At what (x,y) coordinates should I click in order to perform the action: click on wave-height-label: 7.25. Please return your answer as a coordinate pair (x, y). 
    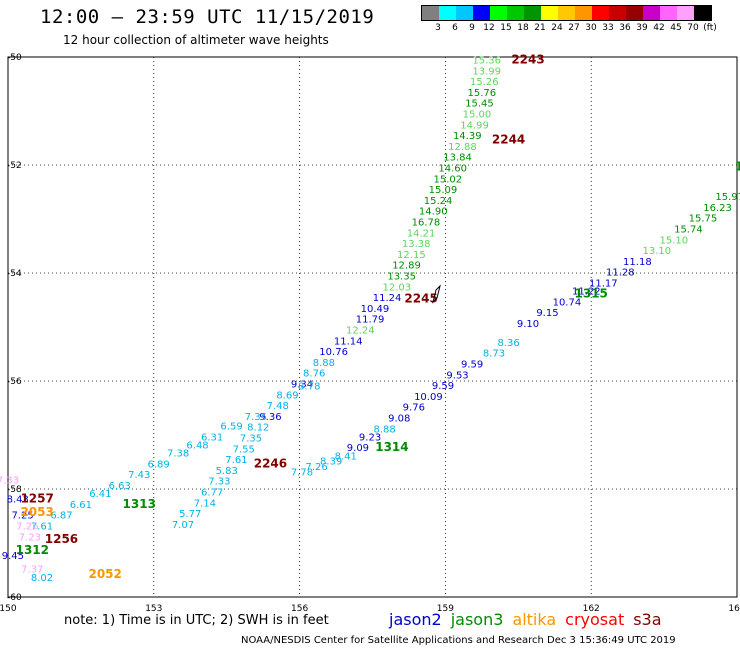
    Looking at the image, I should click on (22, 516).